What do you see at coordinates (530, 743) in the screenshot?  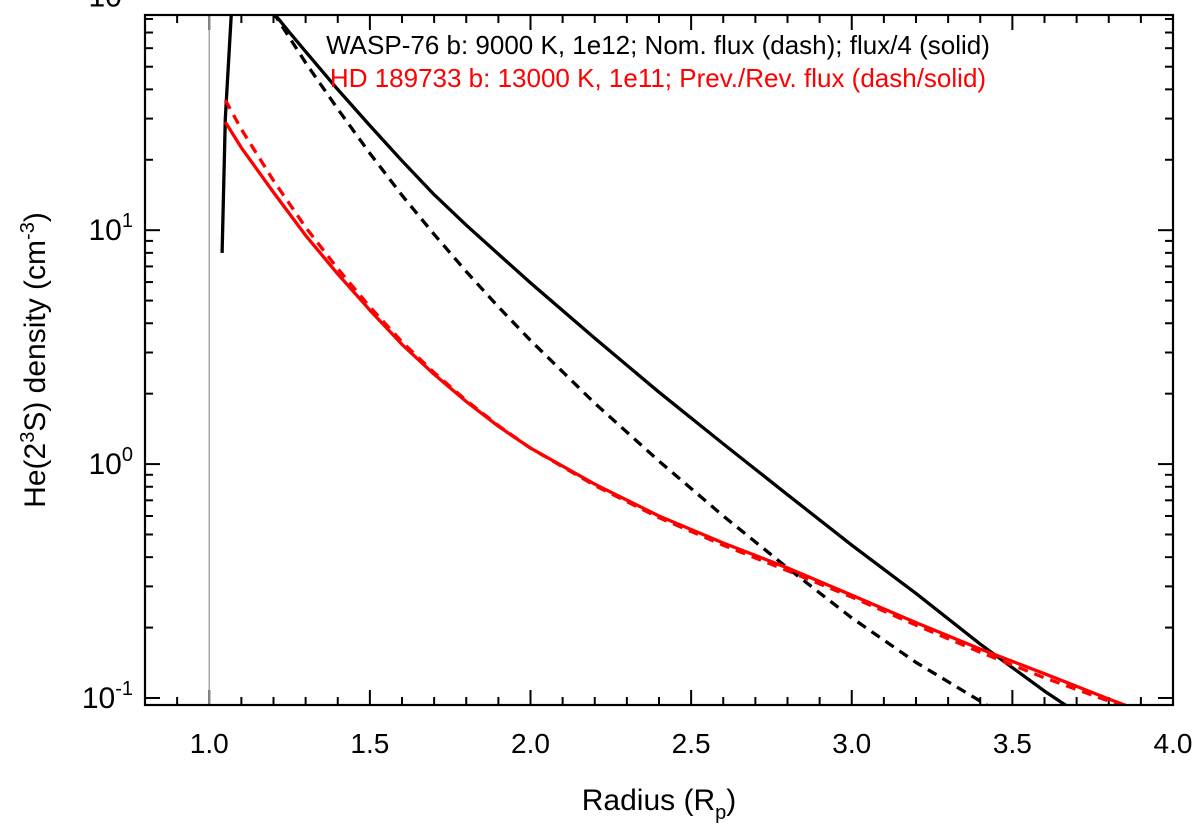 I see `x-tick-label: 2.0` at bounding box center [530, 743].